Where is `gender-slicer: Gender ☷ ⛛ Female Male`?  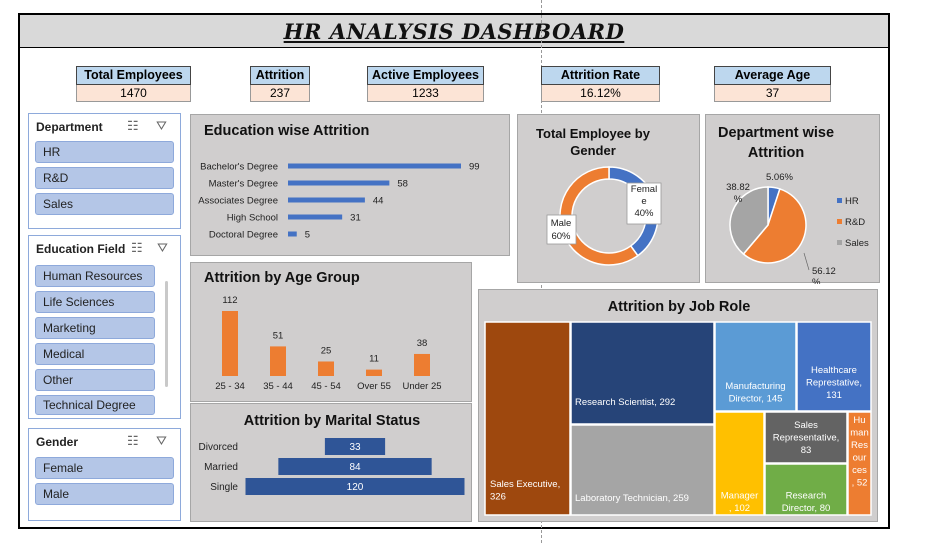 gender-slicer: Gender ☷ ⛛ Female Male is located at coordinates (104, 474).